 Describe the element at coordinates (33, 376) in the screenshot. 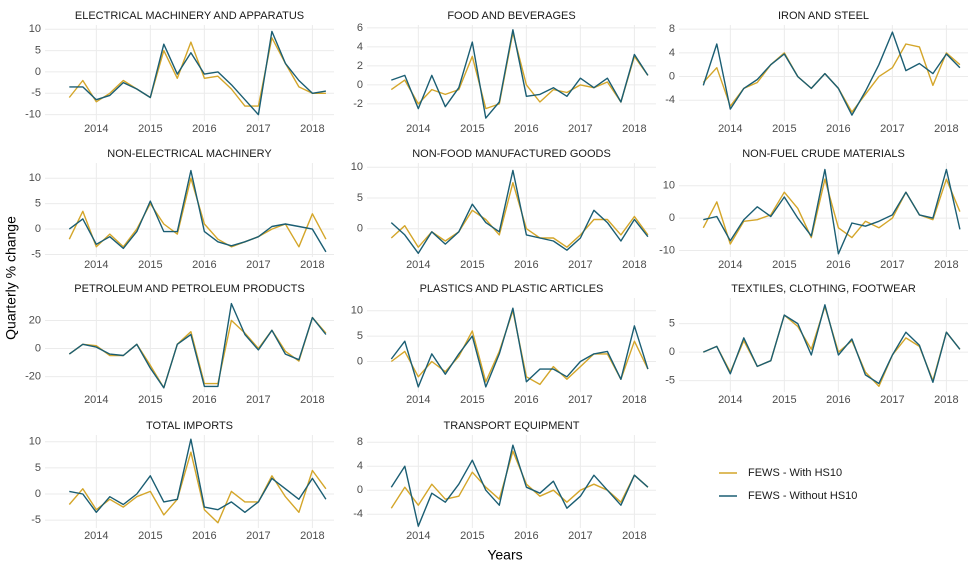

I see `y-tick-label: -20` at that location.